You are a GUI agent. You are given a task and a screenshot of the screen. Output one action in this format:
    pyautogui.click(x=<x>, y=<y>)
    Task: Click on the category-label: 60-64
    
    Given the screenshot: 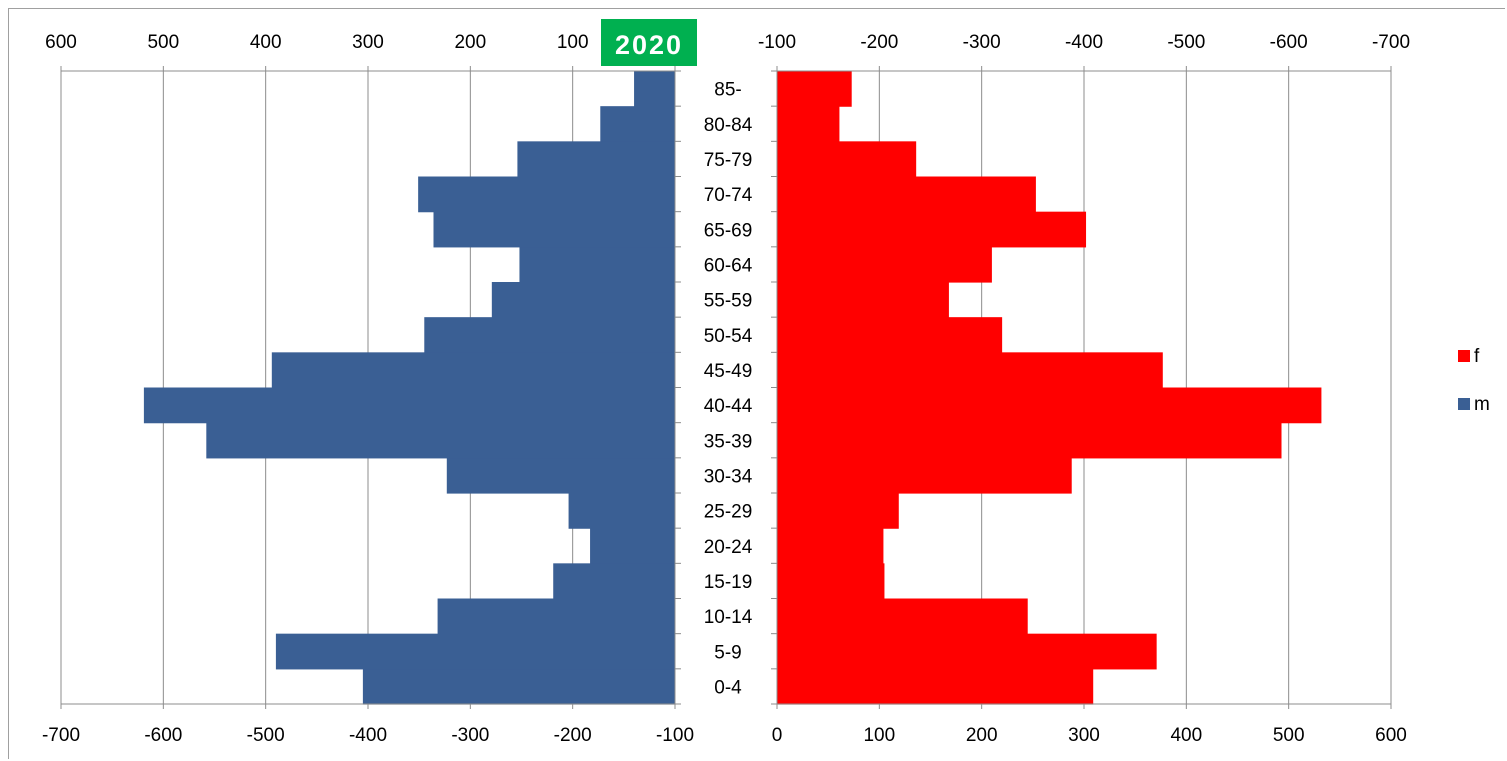 What is the action you would take?
    pyautogui.click(x=728, y=265)
    